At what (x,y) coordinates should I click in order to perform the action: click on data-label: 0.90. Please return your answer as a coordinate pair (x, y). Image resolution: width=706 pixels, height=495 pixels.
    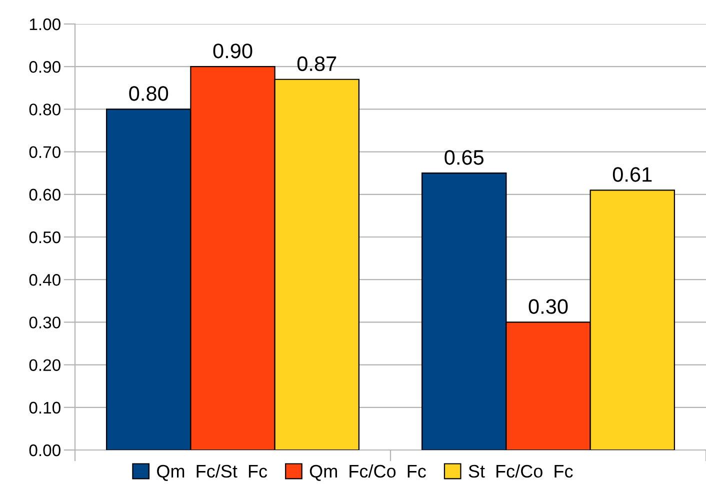
    Looking at the image, I should click on (232, 51).